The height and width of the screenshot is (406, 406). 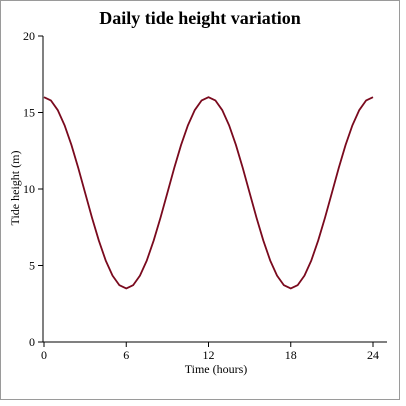 I want to click on x-axis-label: Time (hours), so click(x=216, y=369).